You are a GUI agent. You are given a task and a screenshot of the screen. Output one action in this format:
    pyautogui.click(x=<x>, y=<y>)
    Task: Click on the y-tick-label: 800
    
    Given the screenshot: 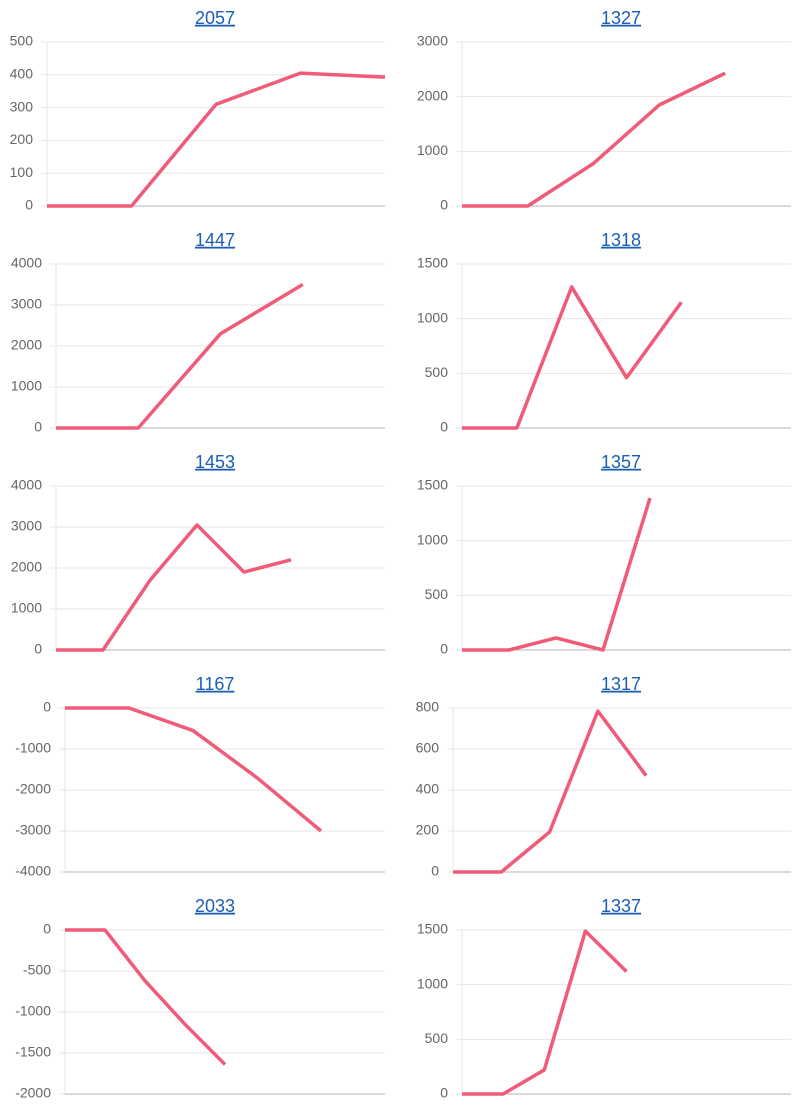 What is the action you would take?
    pyautogui.click(x=428, y=707)
    